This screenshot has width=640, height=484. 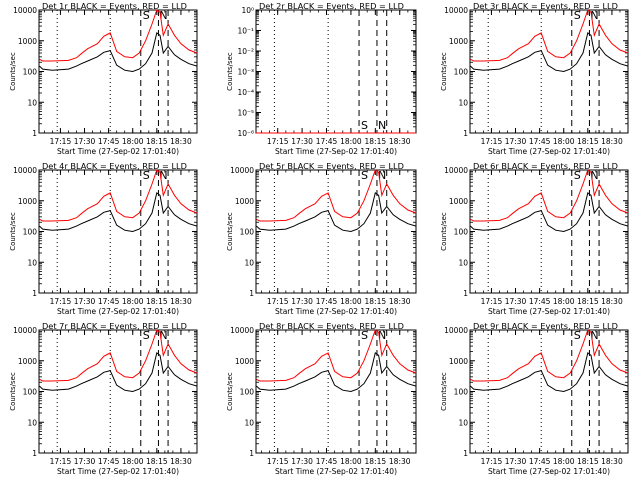 What do you see at coordinates (114, 326) in the screenshot?
I see `panel-title: Det 7r BLACK = Events, RED = LLD` at bounding box center [114, 326].